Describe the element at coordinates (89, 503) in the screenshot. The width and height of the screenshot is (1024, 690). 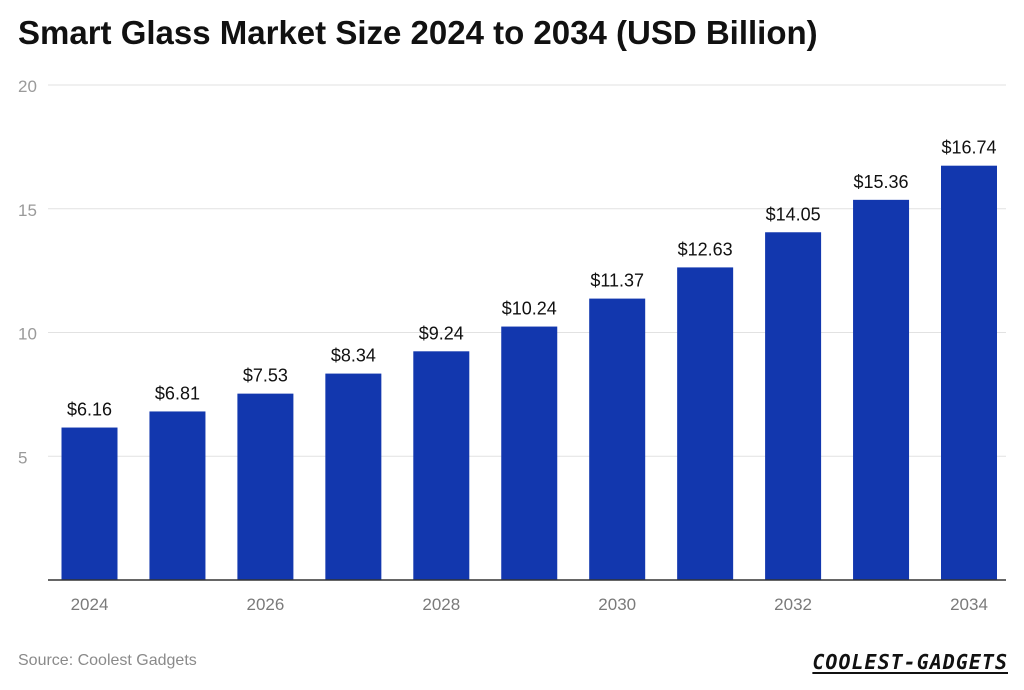
I see `bar-2024` at that location.